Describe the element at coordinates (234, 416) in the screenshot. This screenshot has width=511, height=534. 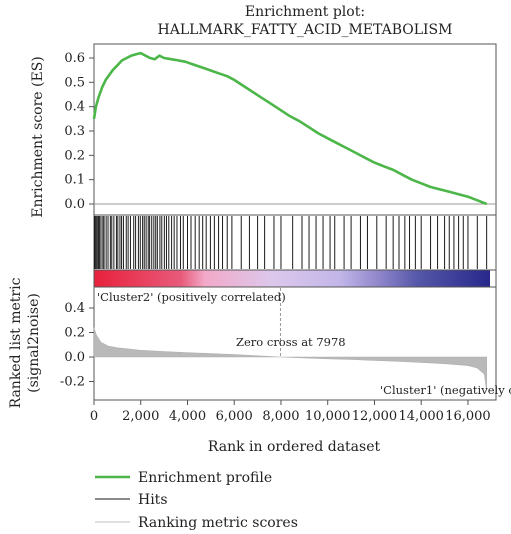
I see `x-tick-label: 6,000` at that location.